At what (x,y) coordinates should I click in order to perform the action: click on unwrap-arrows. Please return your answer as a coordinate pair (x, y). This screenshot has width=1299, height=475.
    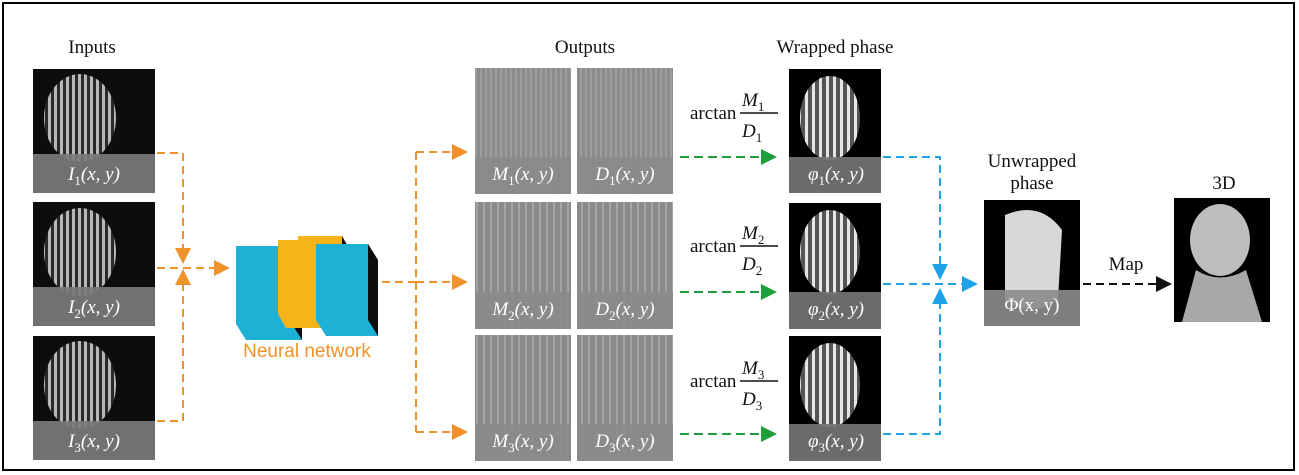
    Looking at the image, I should click on (930, 295).